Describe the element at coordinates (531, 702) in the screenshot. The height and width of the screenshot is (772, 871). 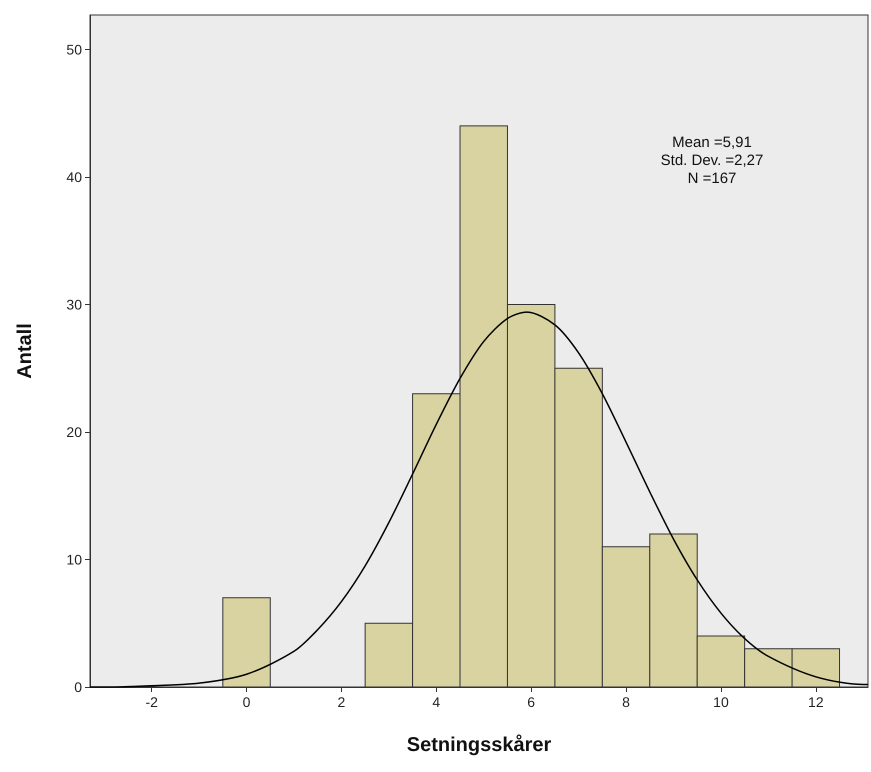
I see `x-tick-label: 6` at that location.